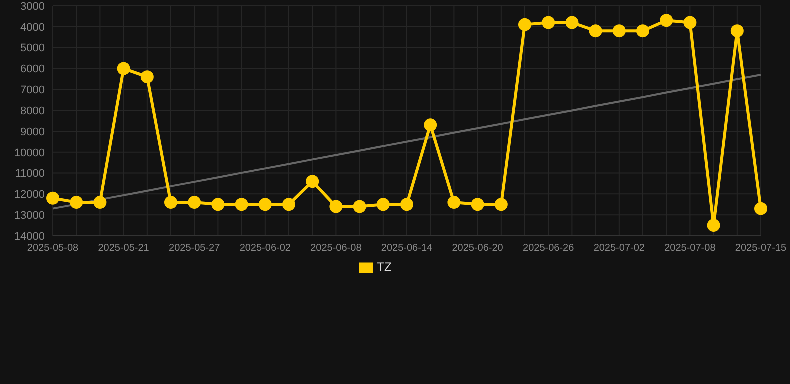 The width and height of the screenshot is (790, 384). Describe the element at coordinates (32, 111) in the screenshot. I see `y-tick-label: 8000` at that location.